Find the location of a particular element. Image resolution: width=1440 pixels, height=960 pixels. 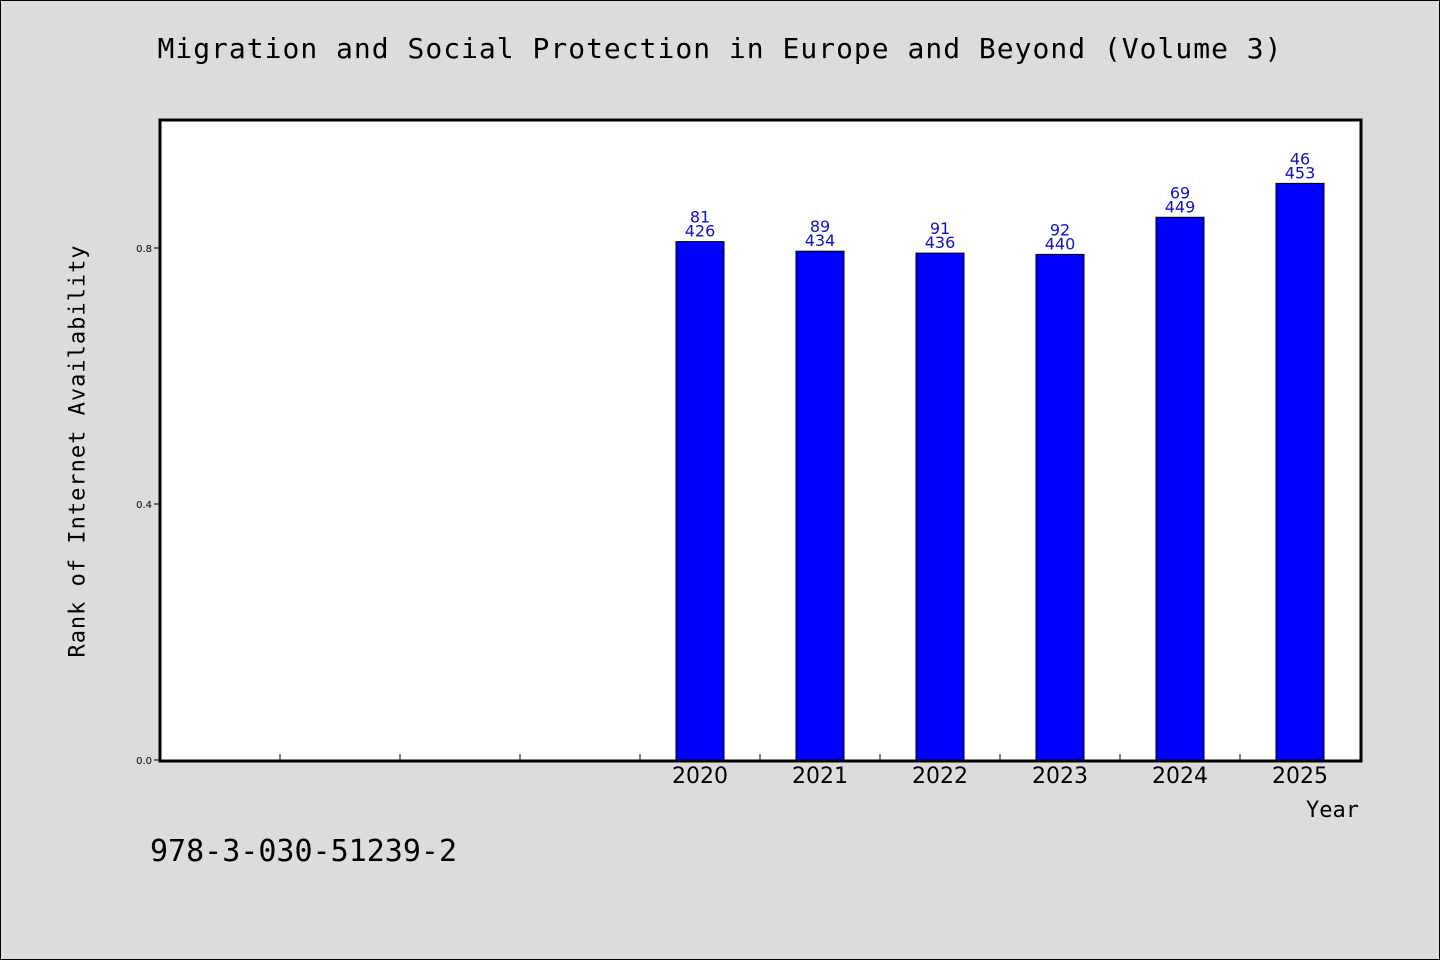

x-tick-label: 2021 is located at coordinates (820, 776).